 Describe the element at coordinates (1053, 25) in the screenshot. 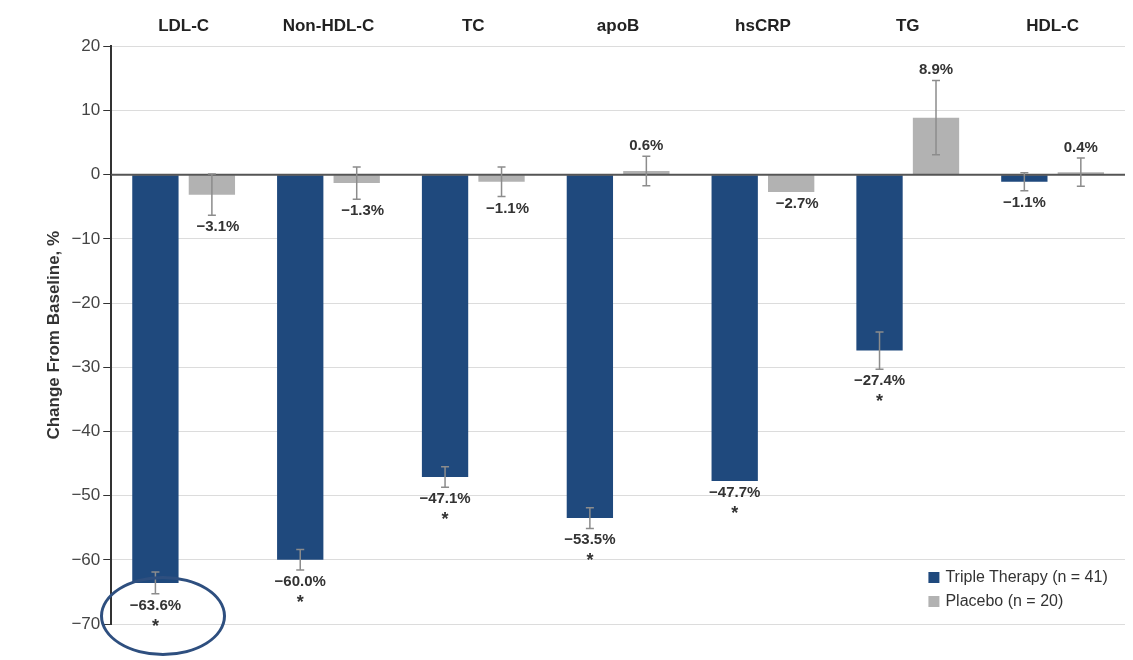

I see `x-tick-label: HDL-C` at that location.